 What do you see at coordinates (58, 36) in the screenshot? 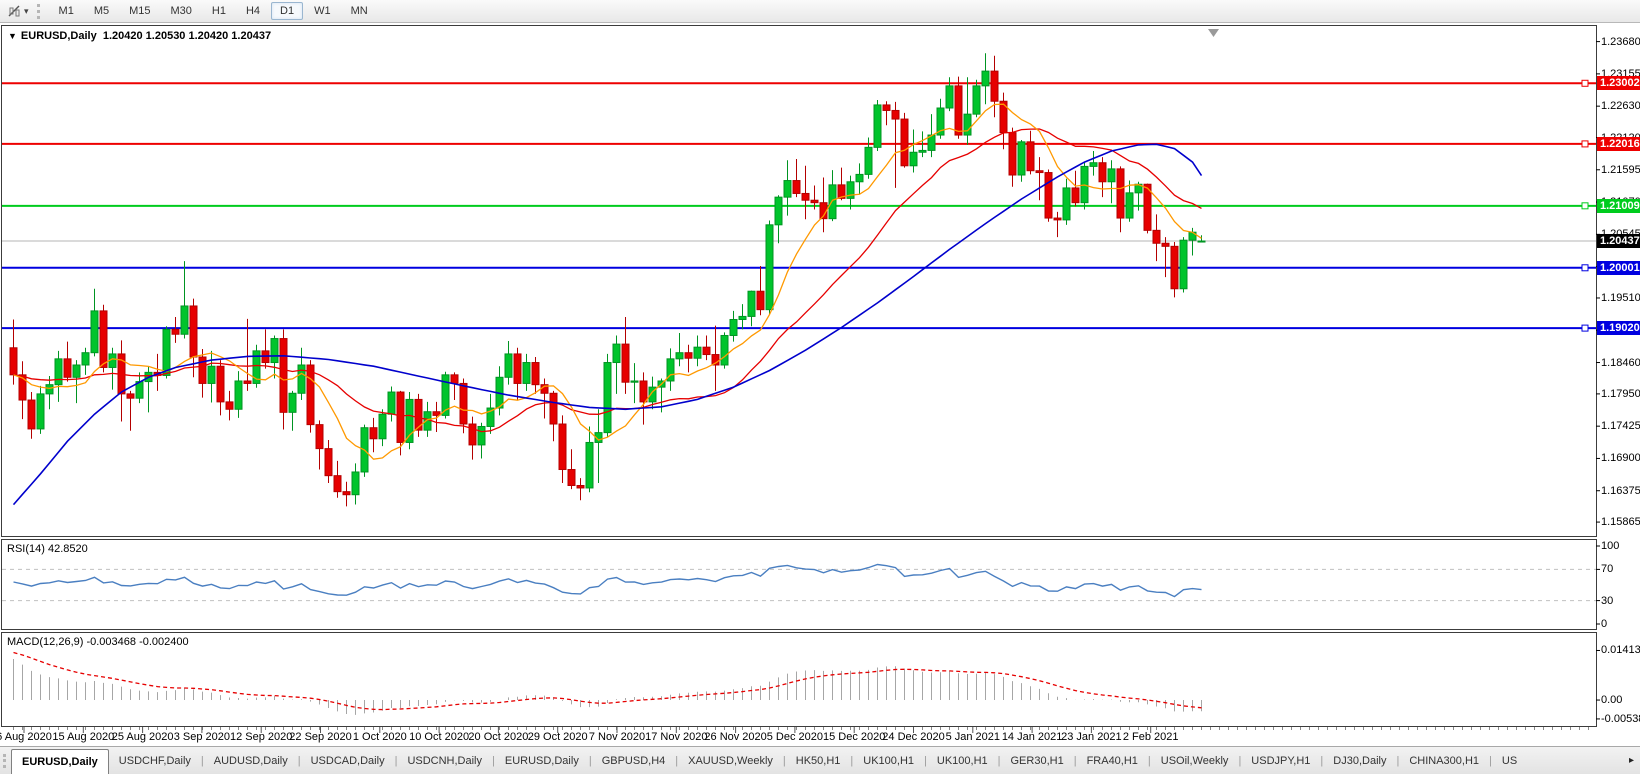
I see `chart-symbol-period: EURUSD,Daily` at bounding box center [58, 36].